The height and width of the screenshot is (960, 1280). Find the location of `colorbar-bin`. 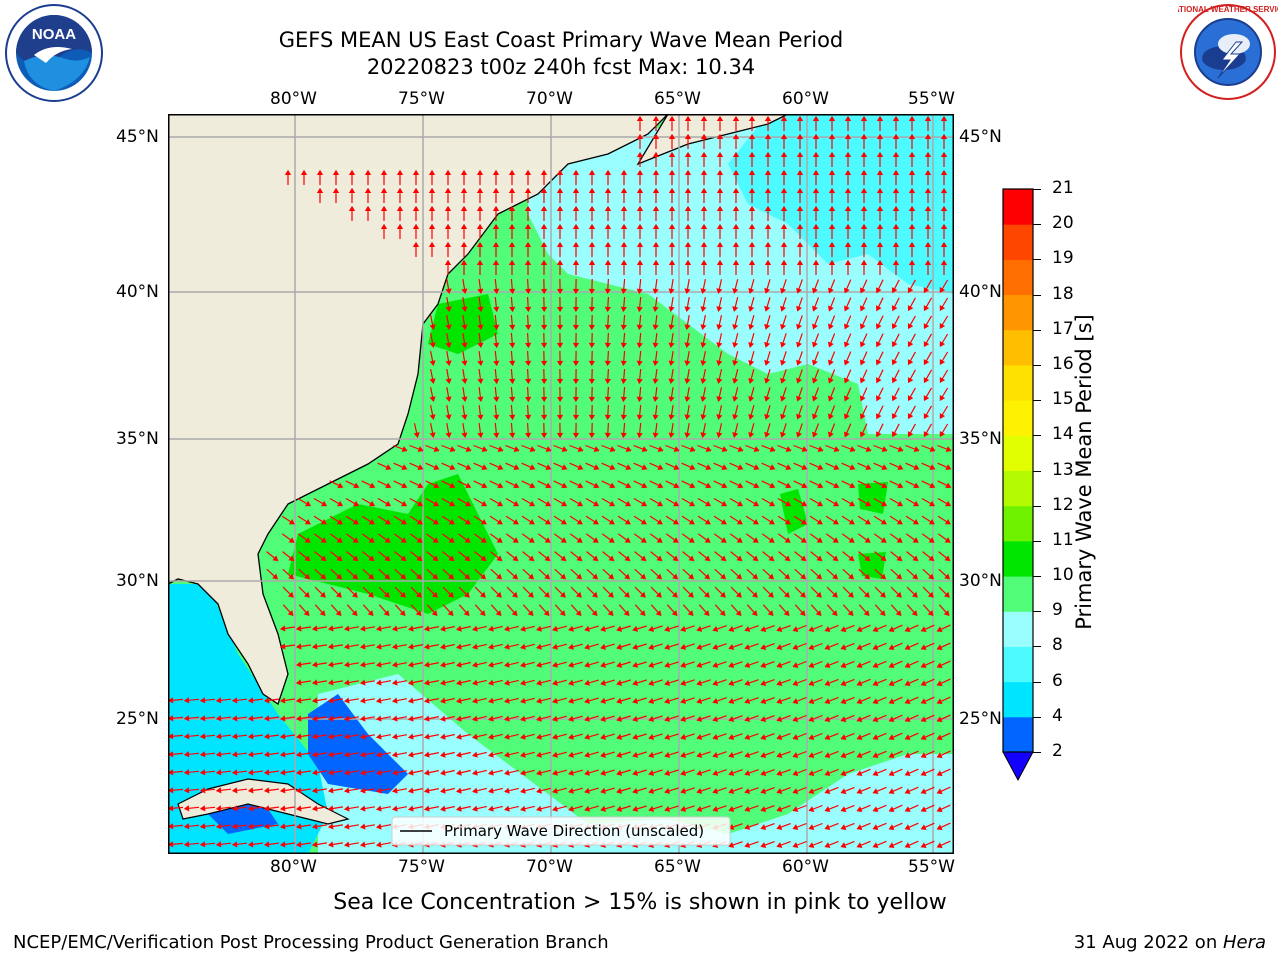

colorbar-bin is located at coordinates (1018, 734).